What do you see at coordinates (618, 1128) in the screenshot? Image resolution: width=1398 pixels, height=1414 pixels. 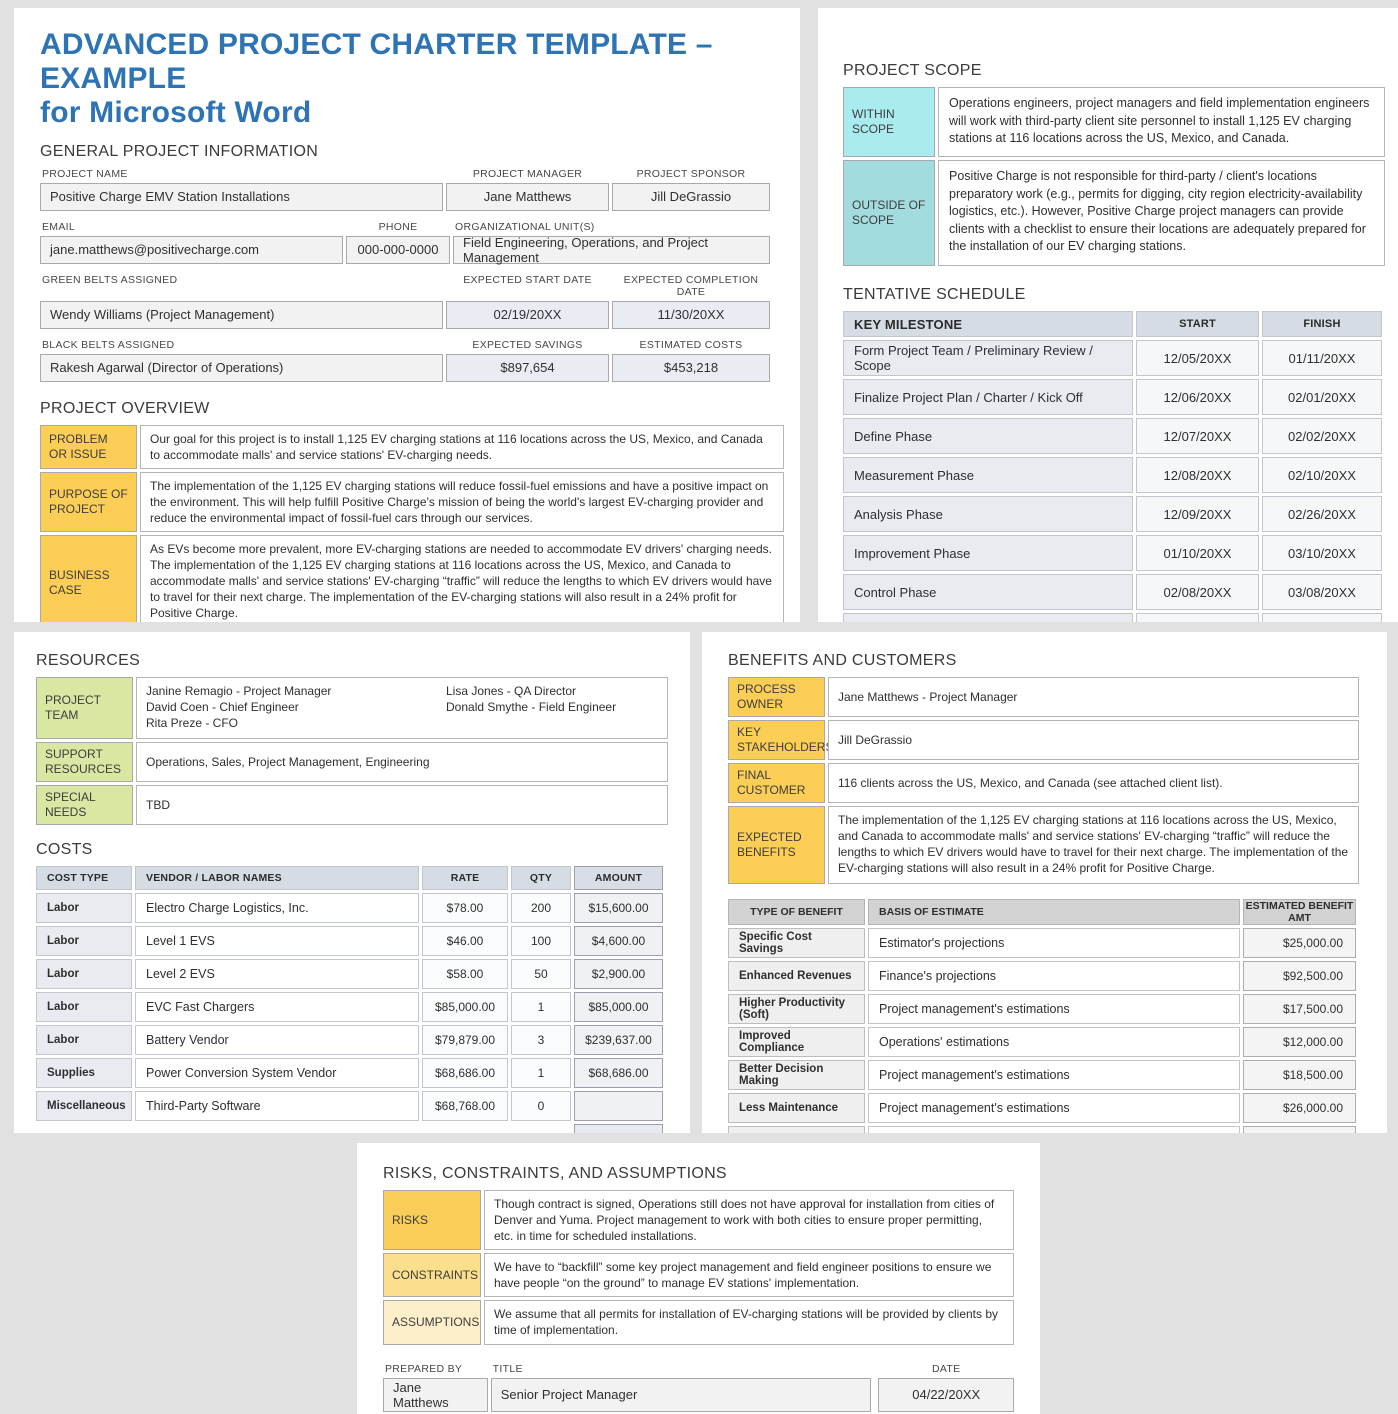 I see `total-costs-value: $416,423.00` at bounding box center [618, 1128].